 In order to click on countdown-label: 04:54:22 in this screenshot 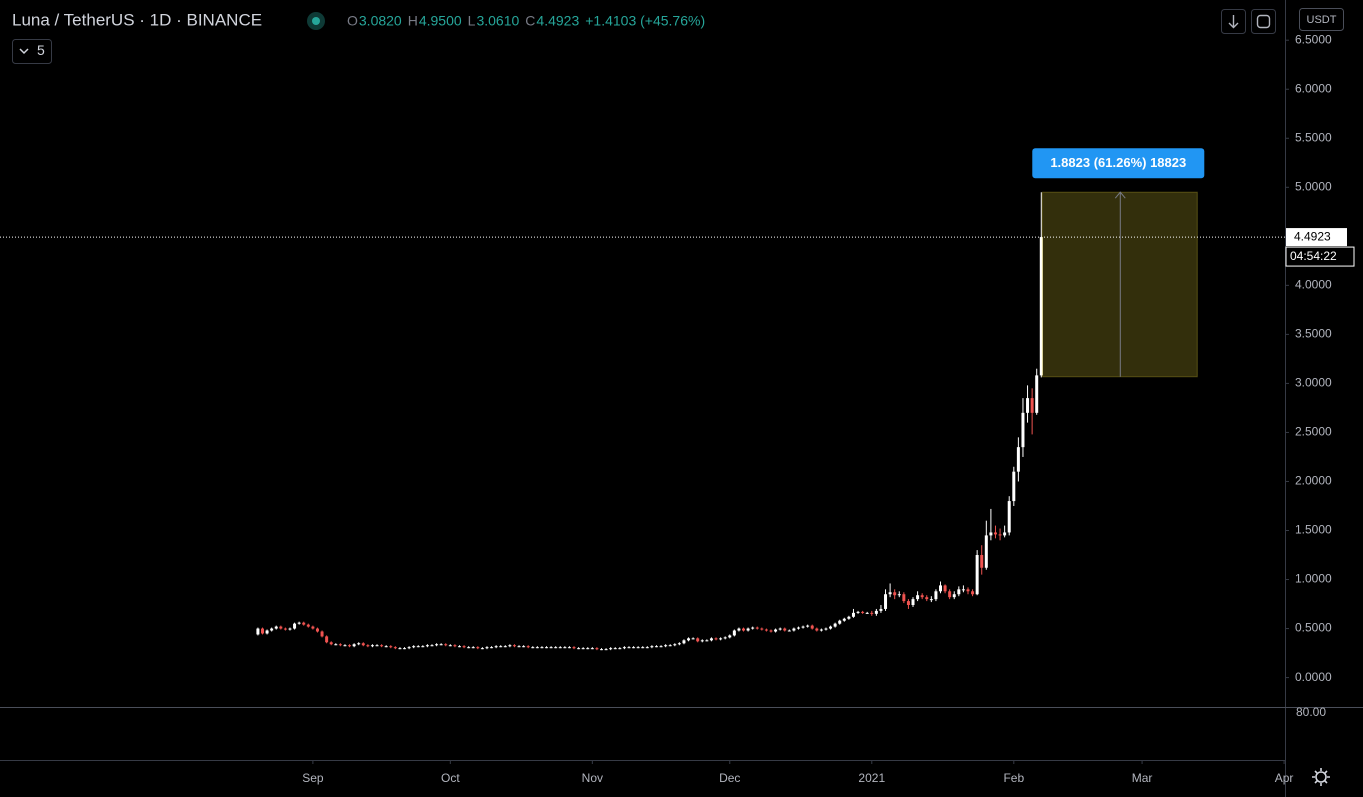, I will do `click(1313, 256)`.